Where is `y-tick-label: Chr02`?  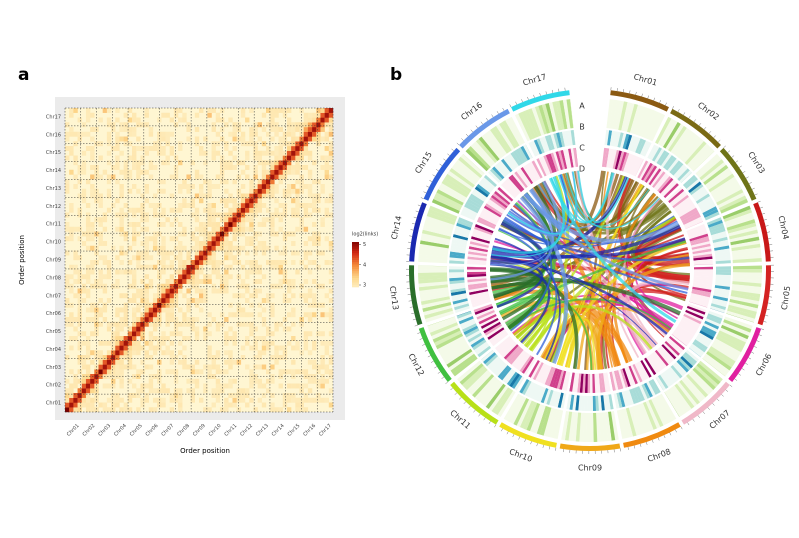 y-tick-label: Chr02 is located at coordinates (53, 386).